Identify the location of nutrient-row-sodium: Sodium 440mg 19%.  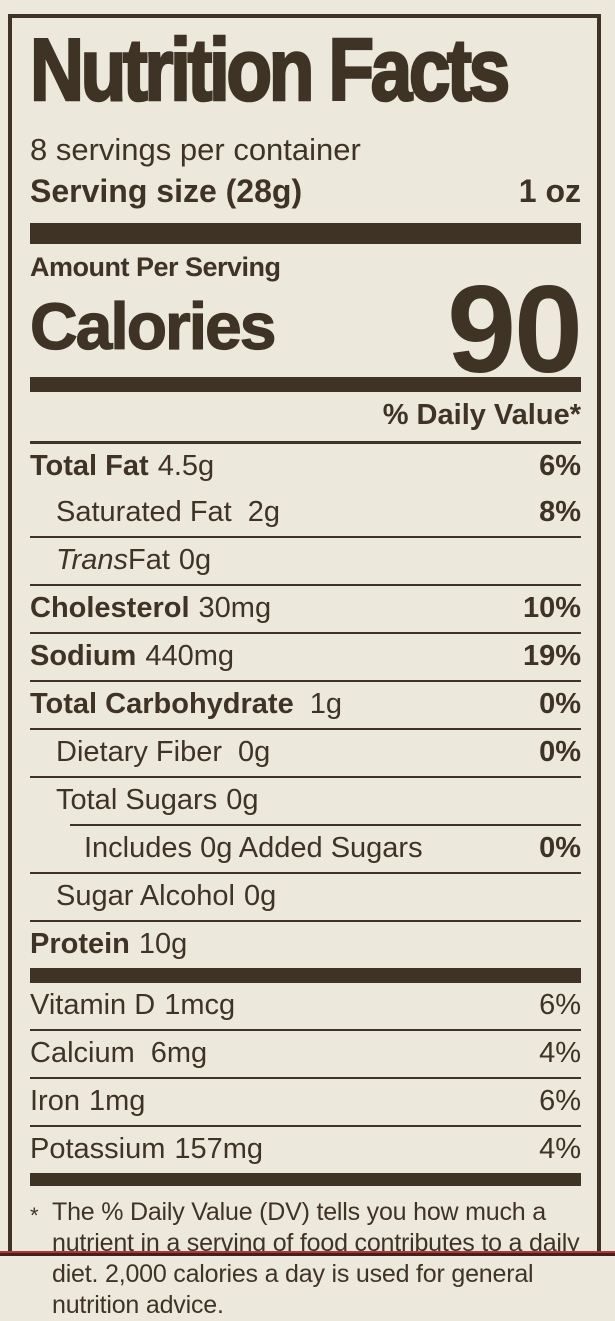
(305, 656).